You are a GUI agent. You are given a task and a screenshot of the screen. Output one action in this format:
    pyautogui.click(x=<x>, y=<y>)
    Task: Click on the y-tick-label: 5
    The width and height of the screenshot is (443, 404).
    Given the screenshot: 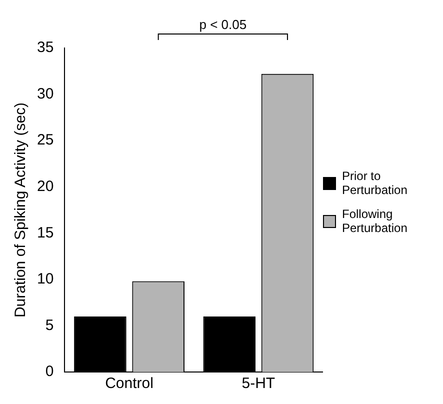 What is the action you would take?
    pyautogui.click(x=49, y=325)
    